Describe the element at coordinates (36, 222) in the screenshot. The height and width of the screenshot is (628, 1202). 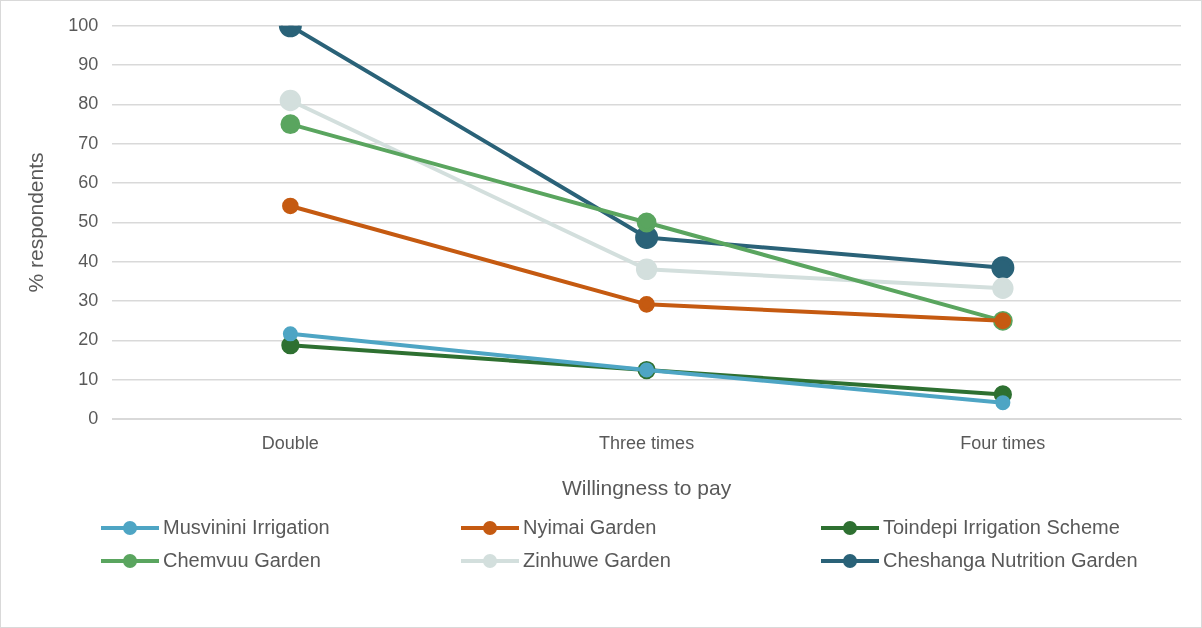
I see `y-axis-title: % respondents` at that location.